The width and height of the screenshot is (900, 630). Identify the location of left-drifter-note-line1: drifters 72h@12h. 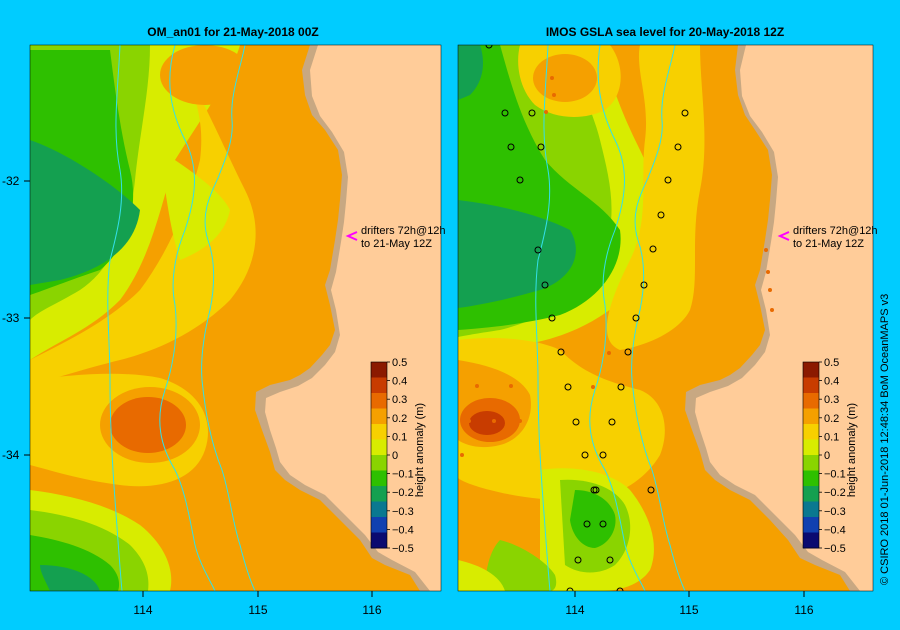
(403, 231).